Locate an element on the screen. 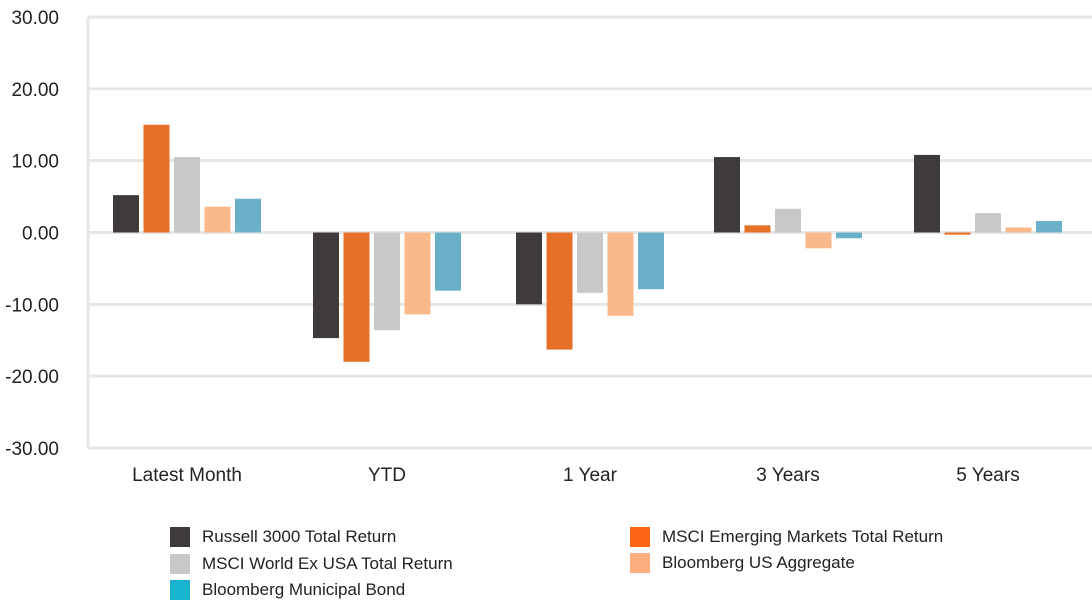  y-tick-label: -30.00 is located at coordinates (32, 449).